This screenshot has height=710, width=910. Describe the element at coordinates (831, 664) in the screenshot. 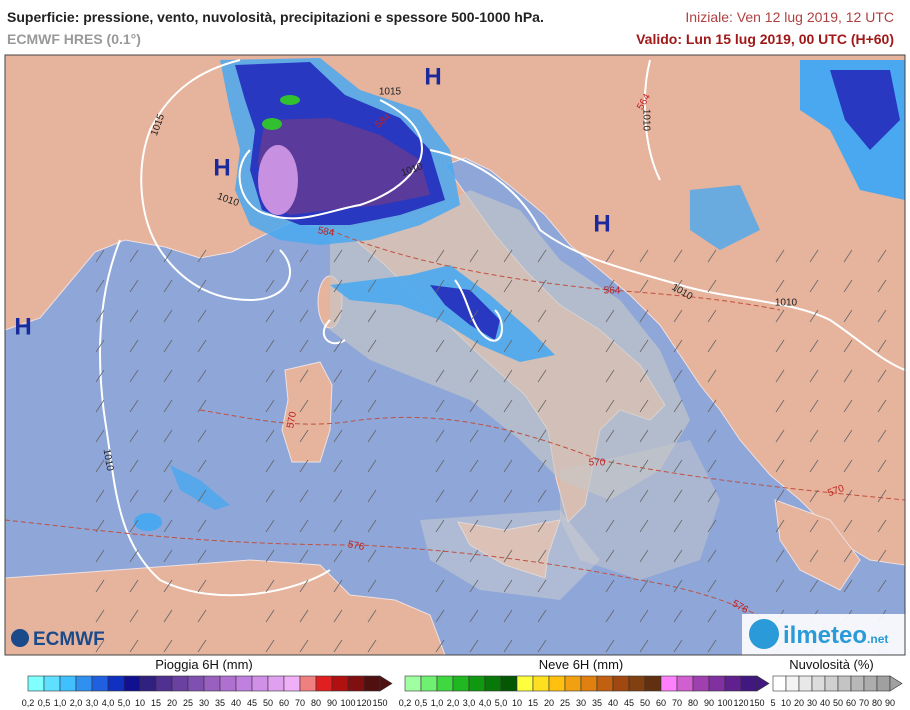

I see `legend-title: Nuvolosità (%)` at that location.